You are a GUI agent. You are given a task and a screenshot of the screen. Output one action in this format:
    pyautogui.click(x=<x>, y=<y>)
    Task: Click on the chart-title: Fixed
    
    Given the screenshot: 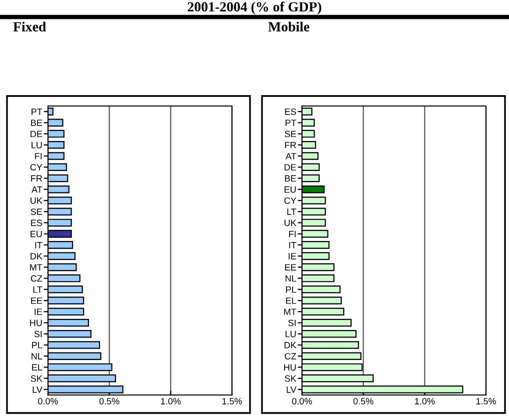 What is the action you would take?
    pyautogui.click(x=29, y=27)
    